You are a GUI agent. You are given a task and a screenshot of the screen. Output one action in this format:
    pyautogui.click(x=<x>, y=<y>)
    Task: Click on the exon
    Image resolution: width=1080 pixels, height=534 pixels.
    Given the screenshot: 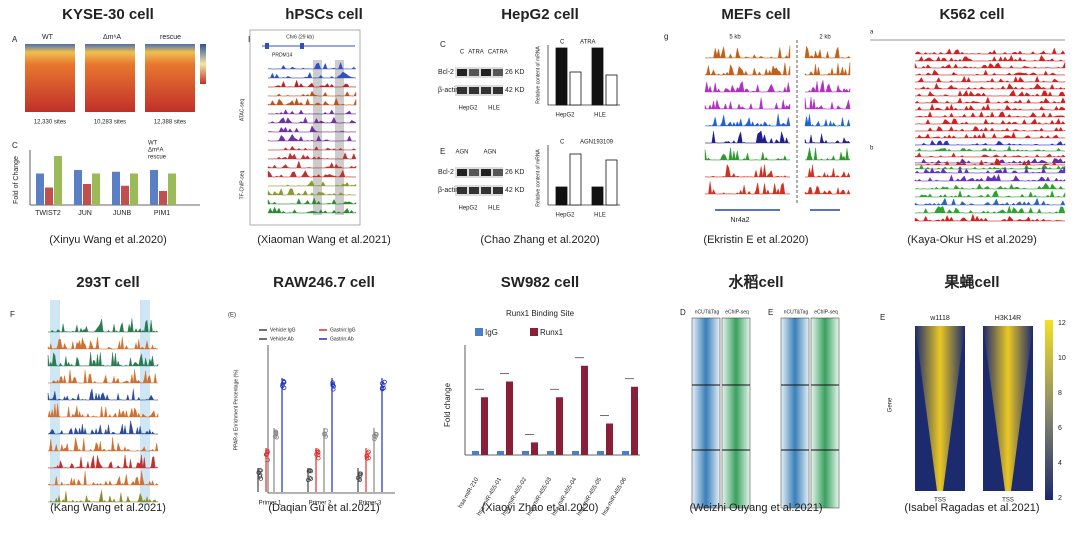 What is the action you would take?
    pyautogui.click(x=267, y=46)
    